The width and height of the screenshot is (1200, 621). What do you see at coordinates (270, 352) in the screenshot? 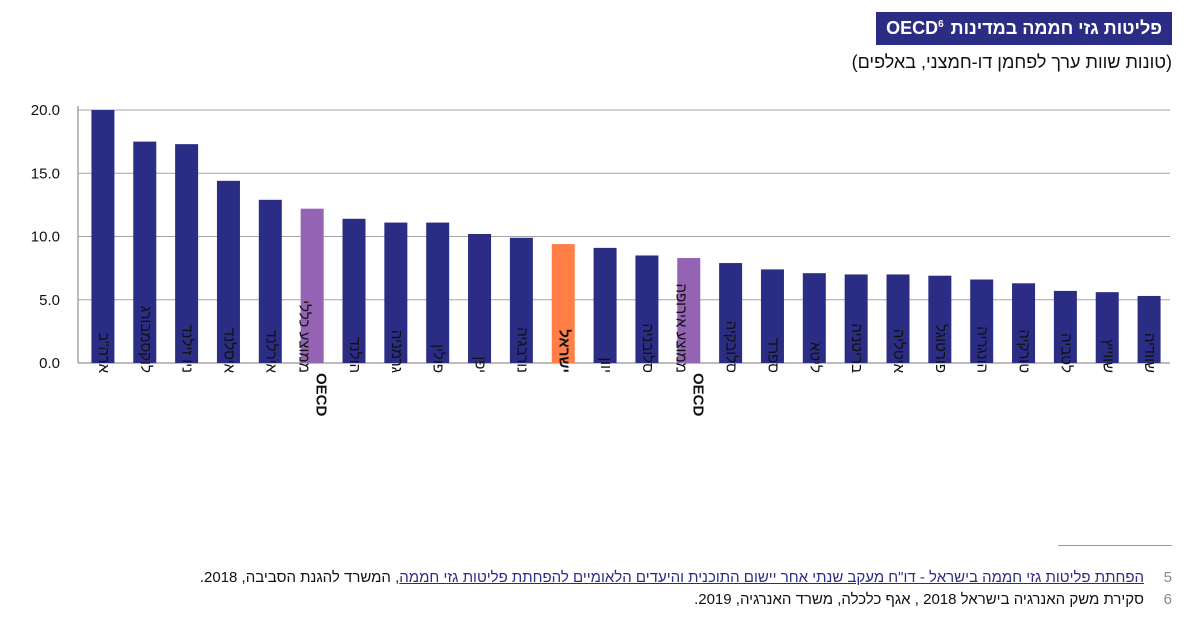
I see `x-tick-label: אירלנד` at bounding box center [270, 352].